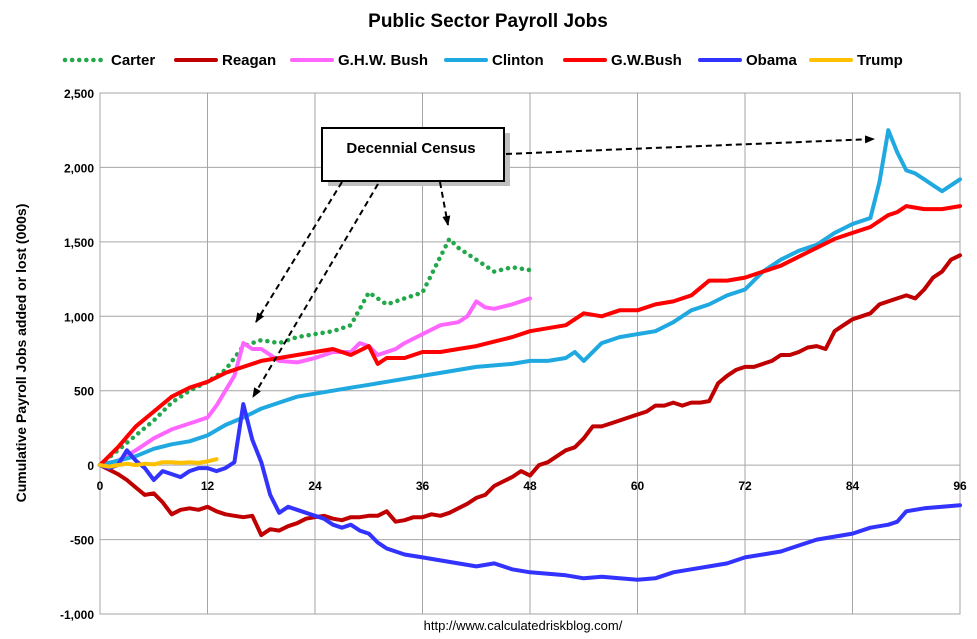 The width and height of the screenshot is (977, 639). Describe the element at coordinates (523, 625) in the screenshot. I see `source-credit: http://www.calculatedriskblog.com/` at that location.